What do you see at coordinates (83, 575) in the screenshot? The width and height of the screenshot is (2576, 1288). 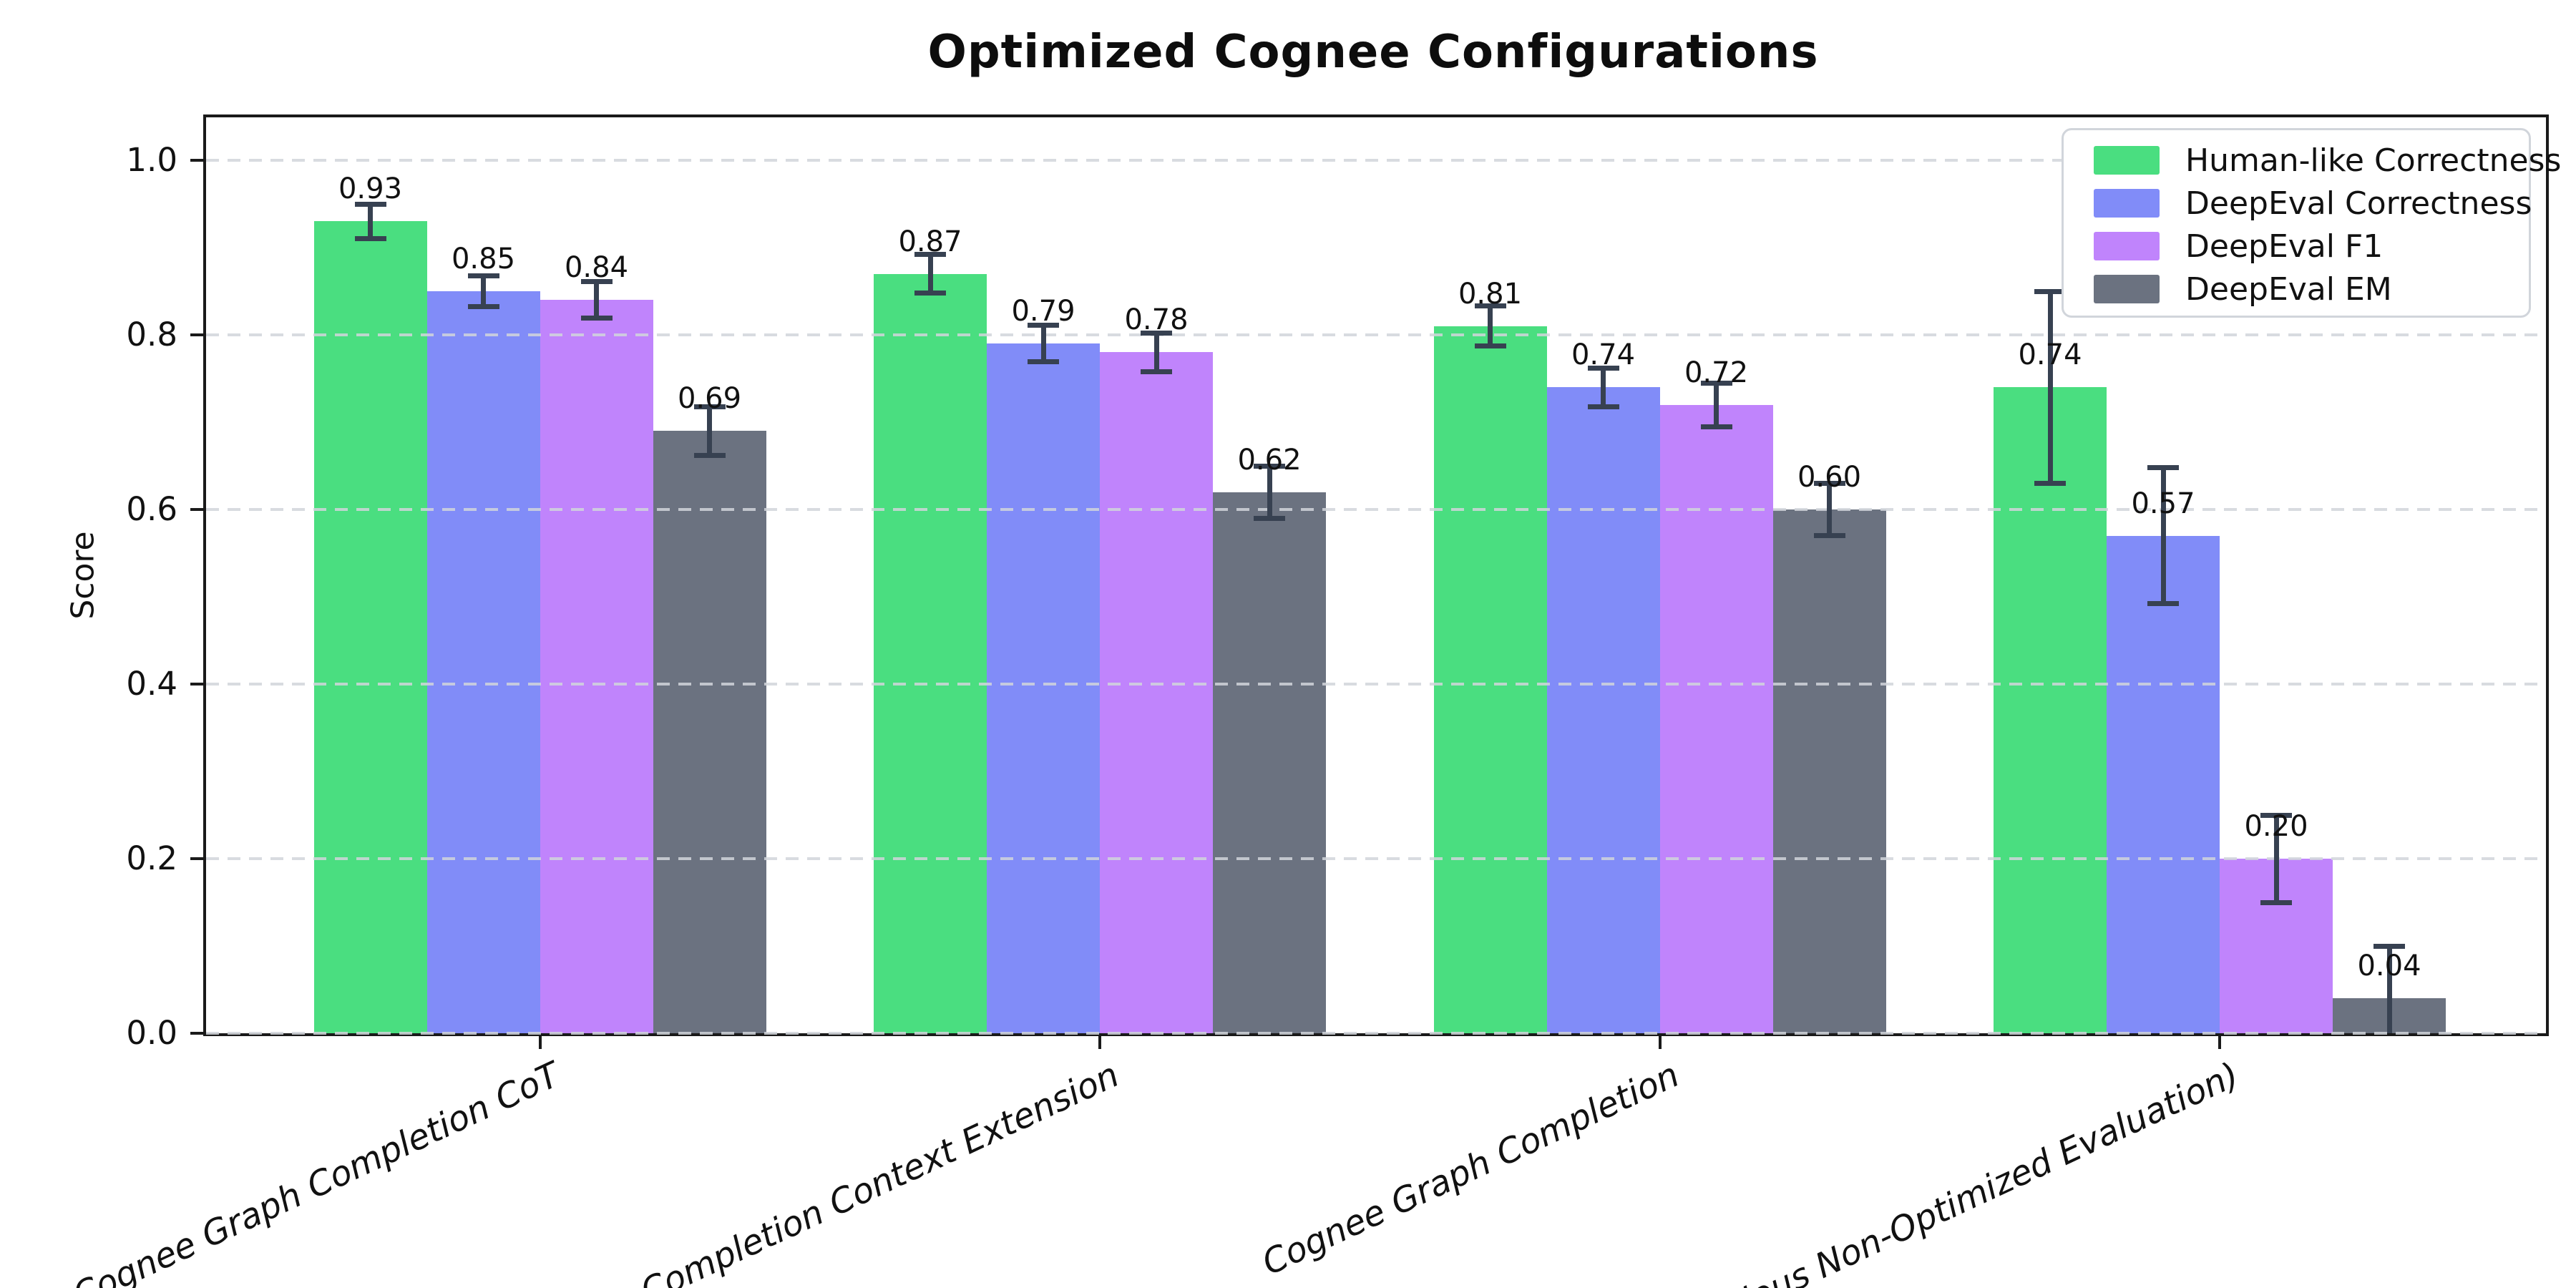 I see `y-axis-label: Score` at bounding box center [83, 575].